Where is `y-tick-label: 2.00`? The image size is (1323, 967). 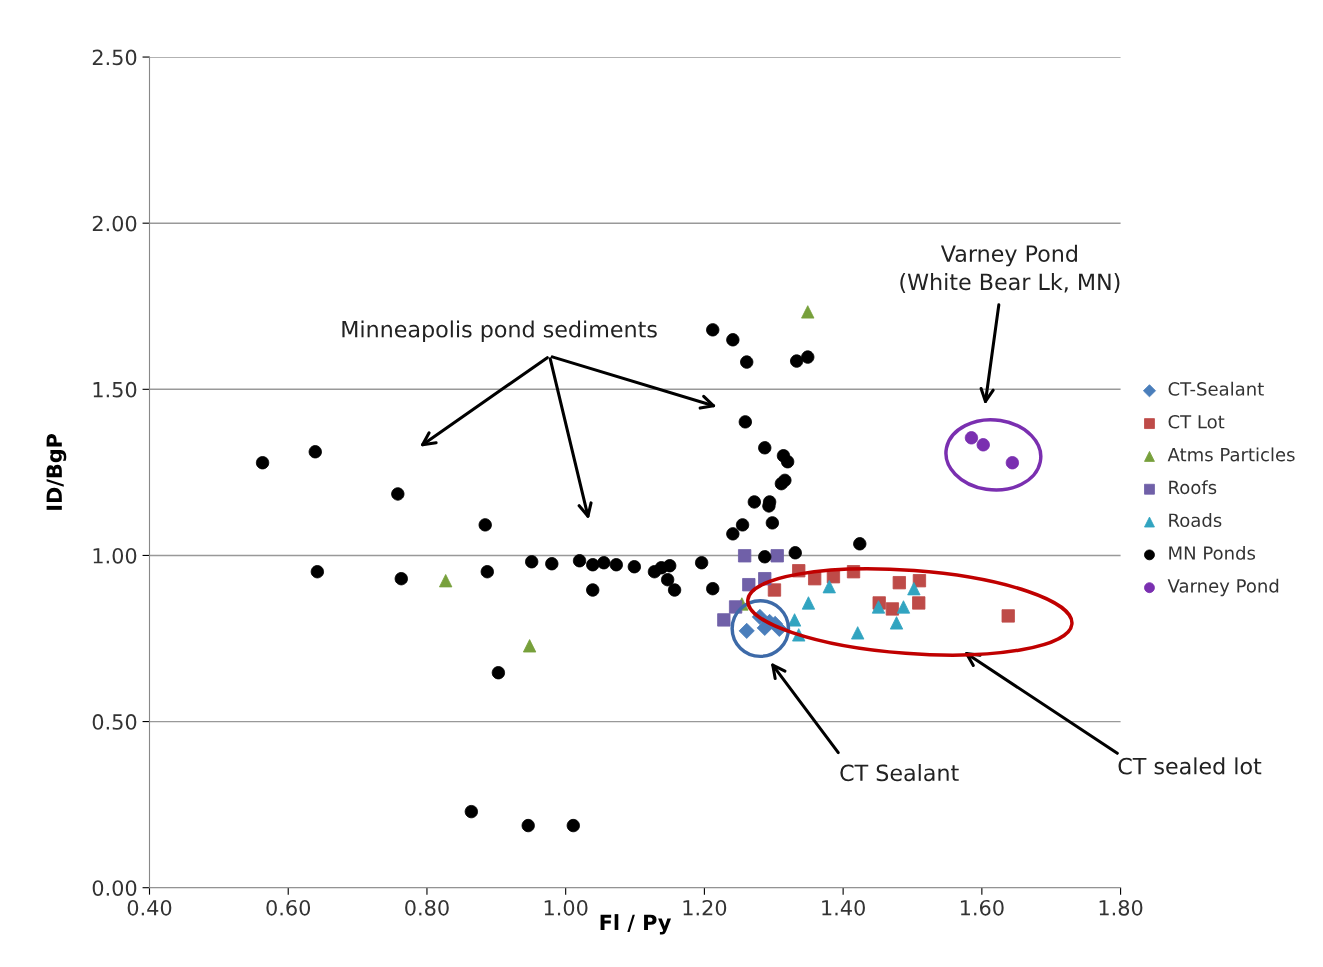 y-tick-label: 2.00 is located at coordinates (114, 223).